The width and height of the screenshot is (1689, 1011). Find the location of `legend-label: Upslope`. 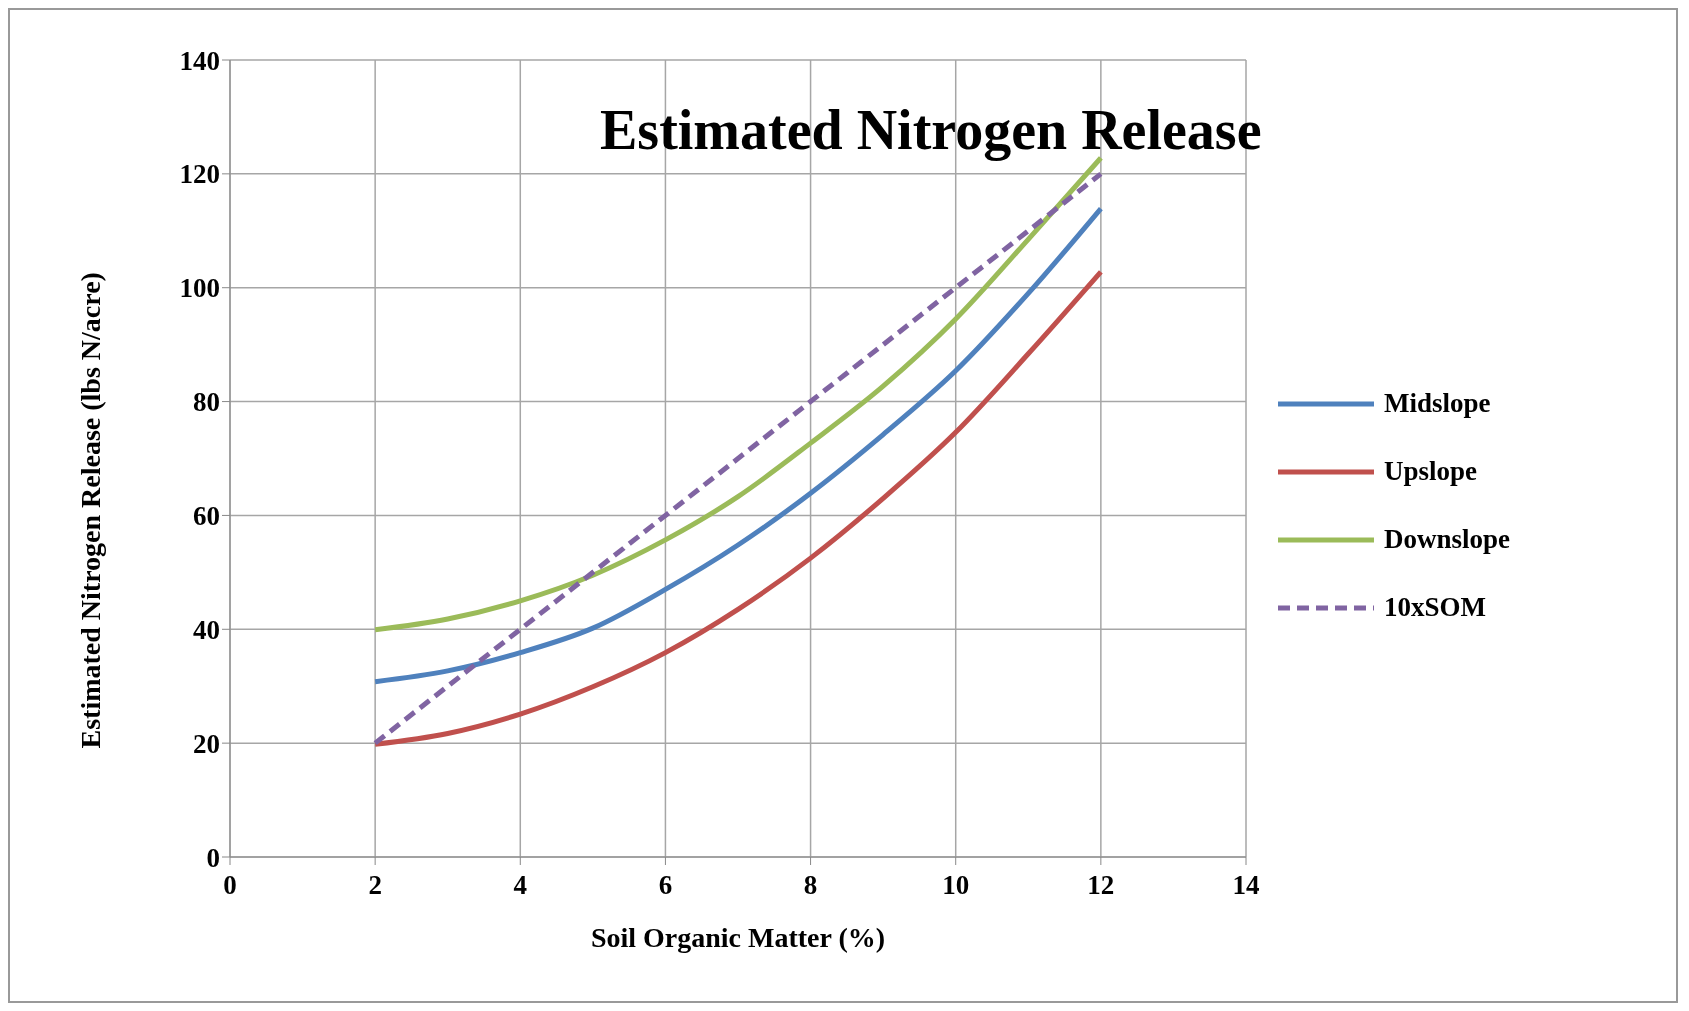

legend-label: Upslope is located at coordinates (1431, 471).